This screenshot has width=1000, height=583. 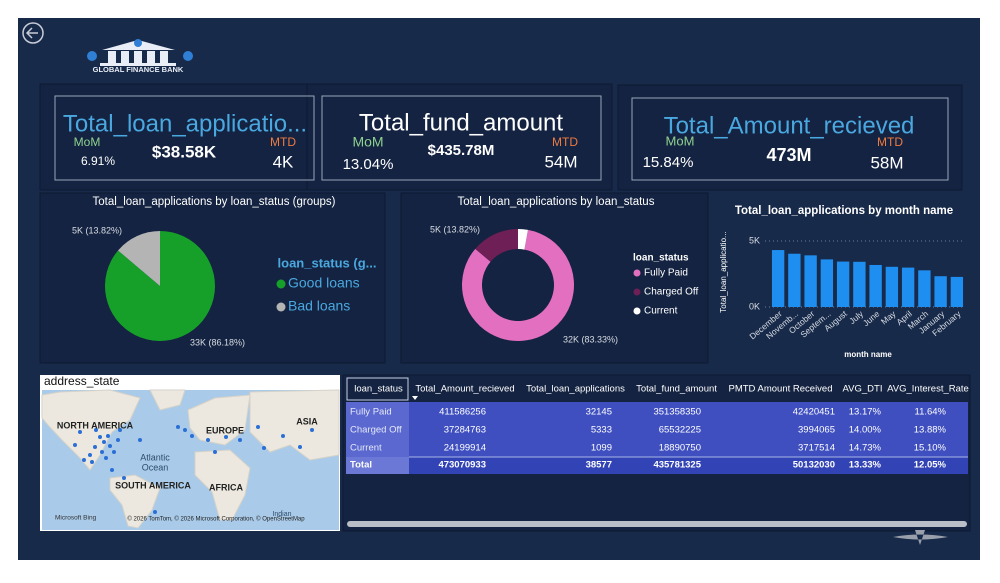 I want to click on table-cell: 11.64%, so click(x=930, y=412).